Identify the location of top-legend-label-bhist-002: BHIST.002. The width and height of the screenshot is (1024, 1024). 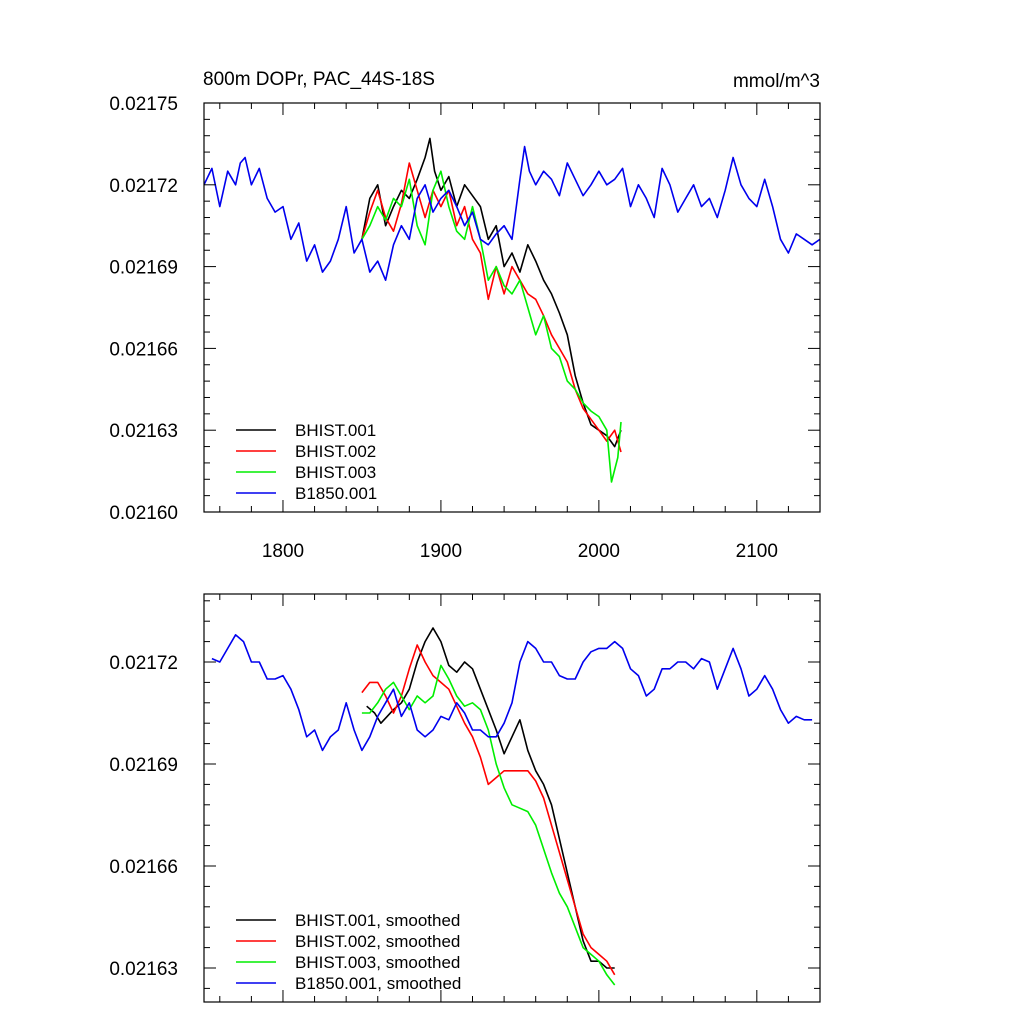
(335, 451).